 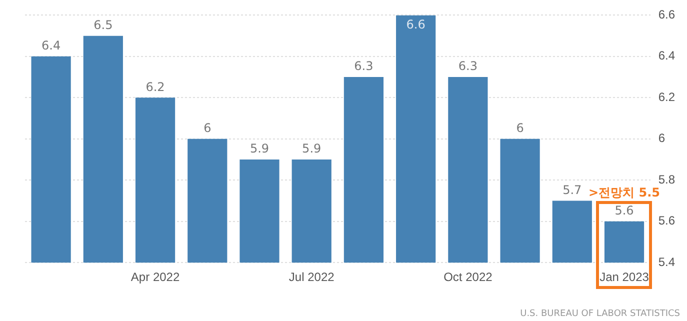 What do you see at coordinates (667, 55) in the screenshot?
I see `y-tick-label: 6.4` at bounding box center [667, 55].